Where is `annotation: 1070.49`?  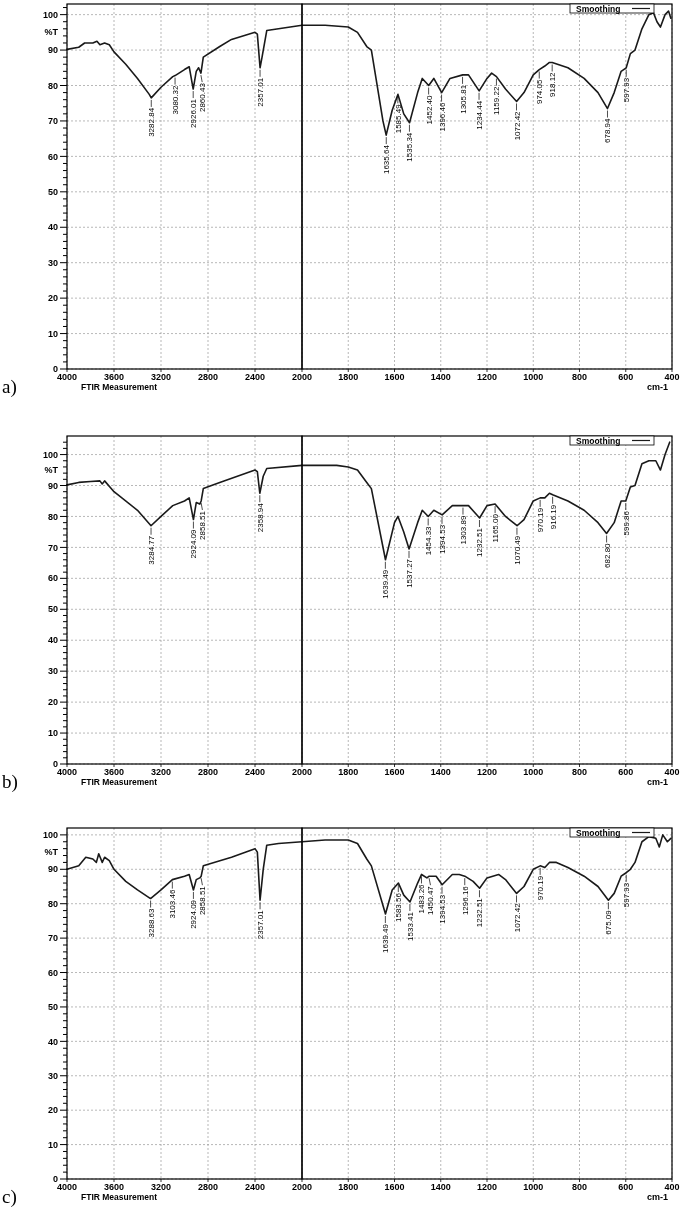
annotation: 1070.49 is located at coordinates (517, 550).